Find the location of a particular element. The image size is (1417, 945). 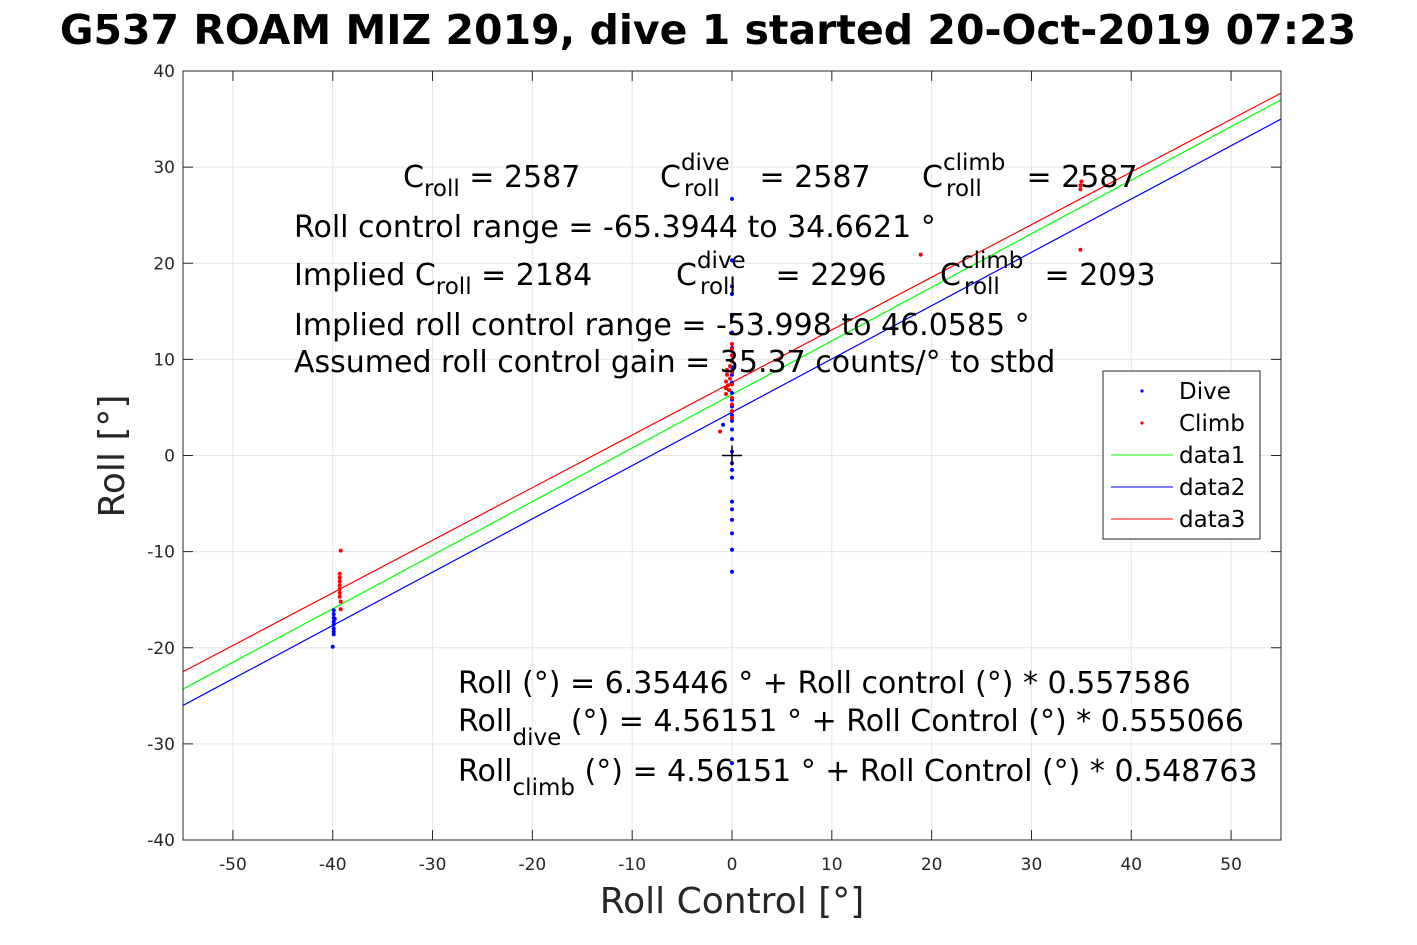

legend-data1-label: data1 is located at coordinates (1212, 456).